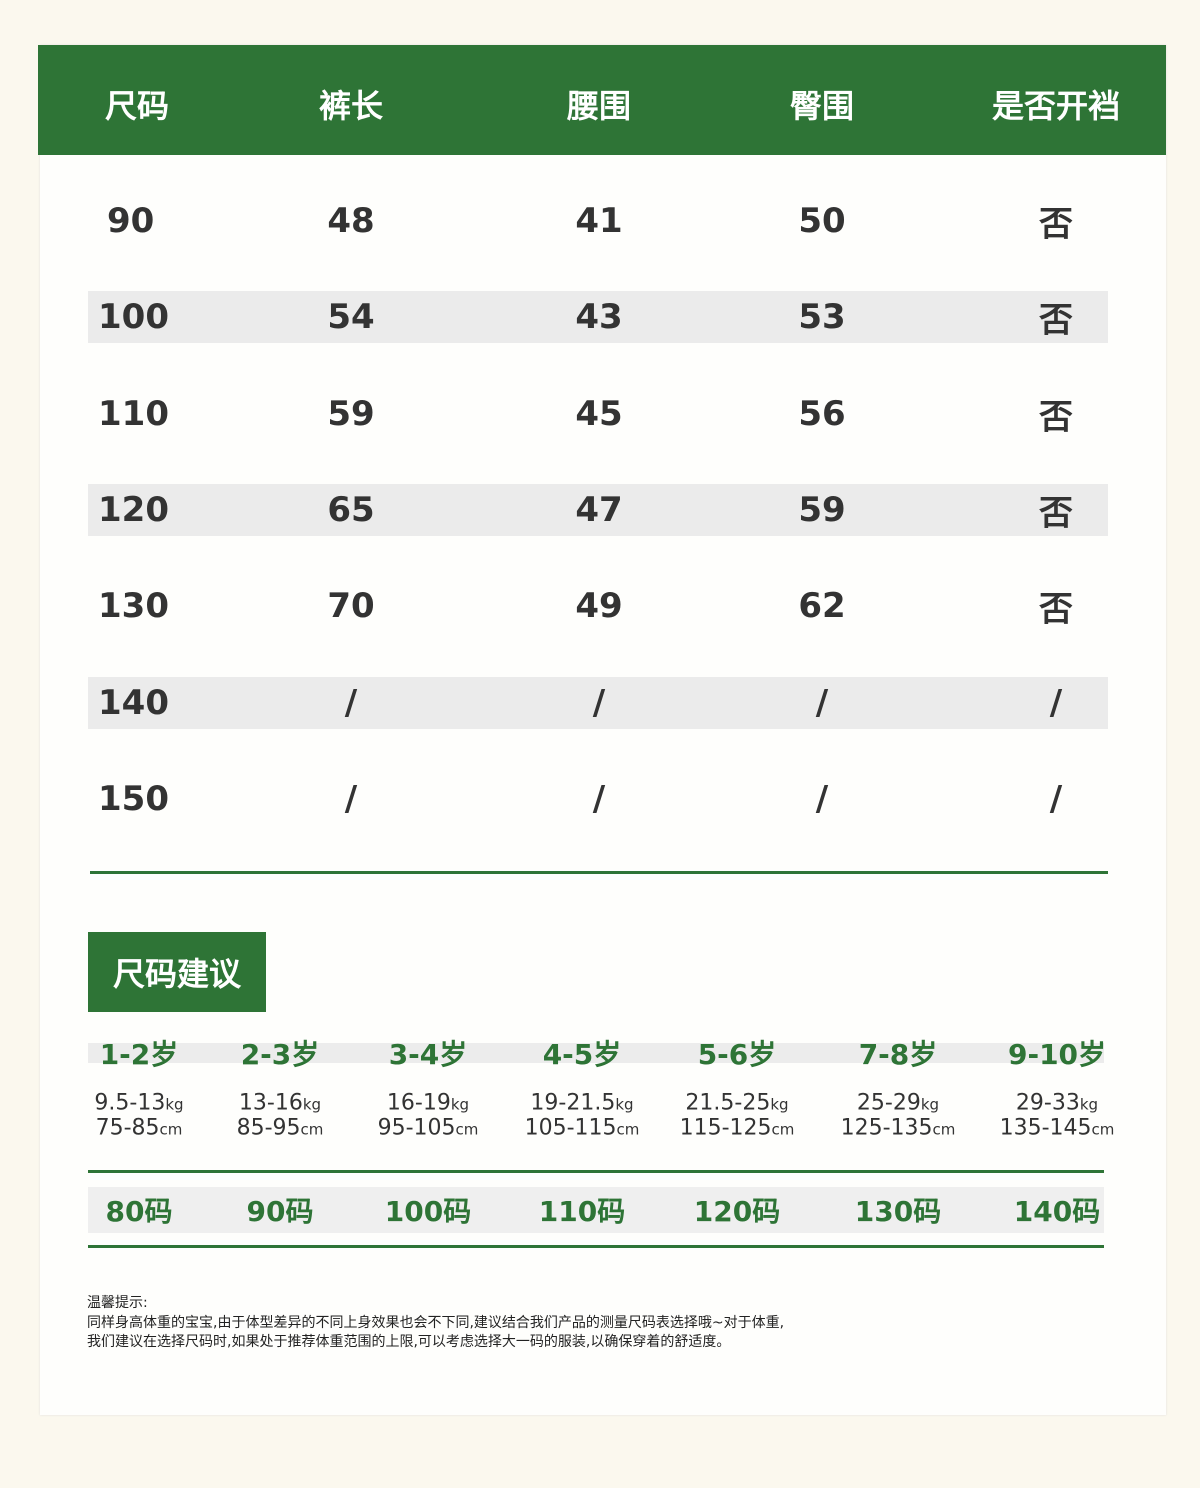 This screenshot has width=1200, height=1488. What do you see at coordinates (131, 221) in the screenshot?
I see `table-cell: 90` at bounding box center [131, 221].